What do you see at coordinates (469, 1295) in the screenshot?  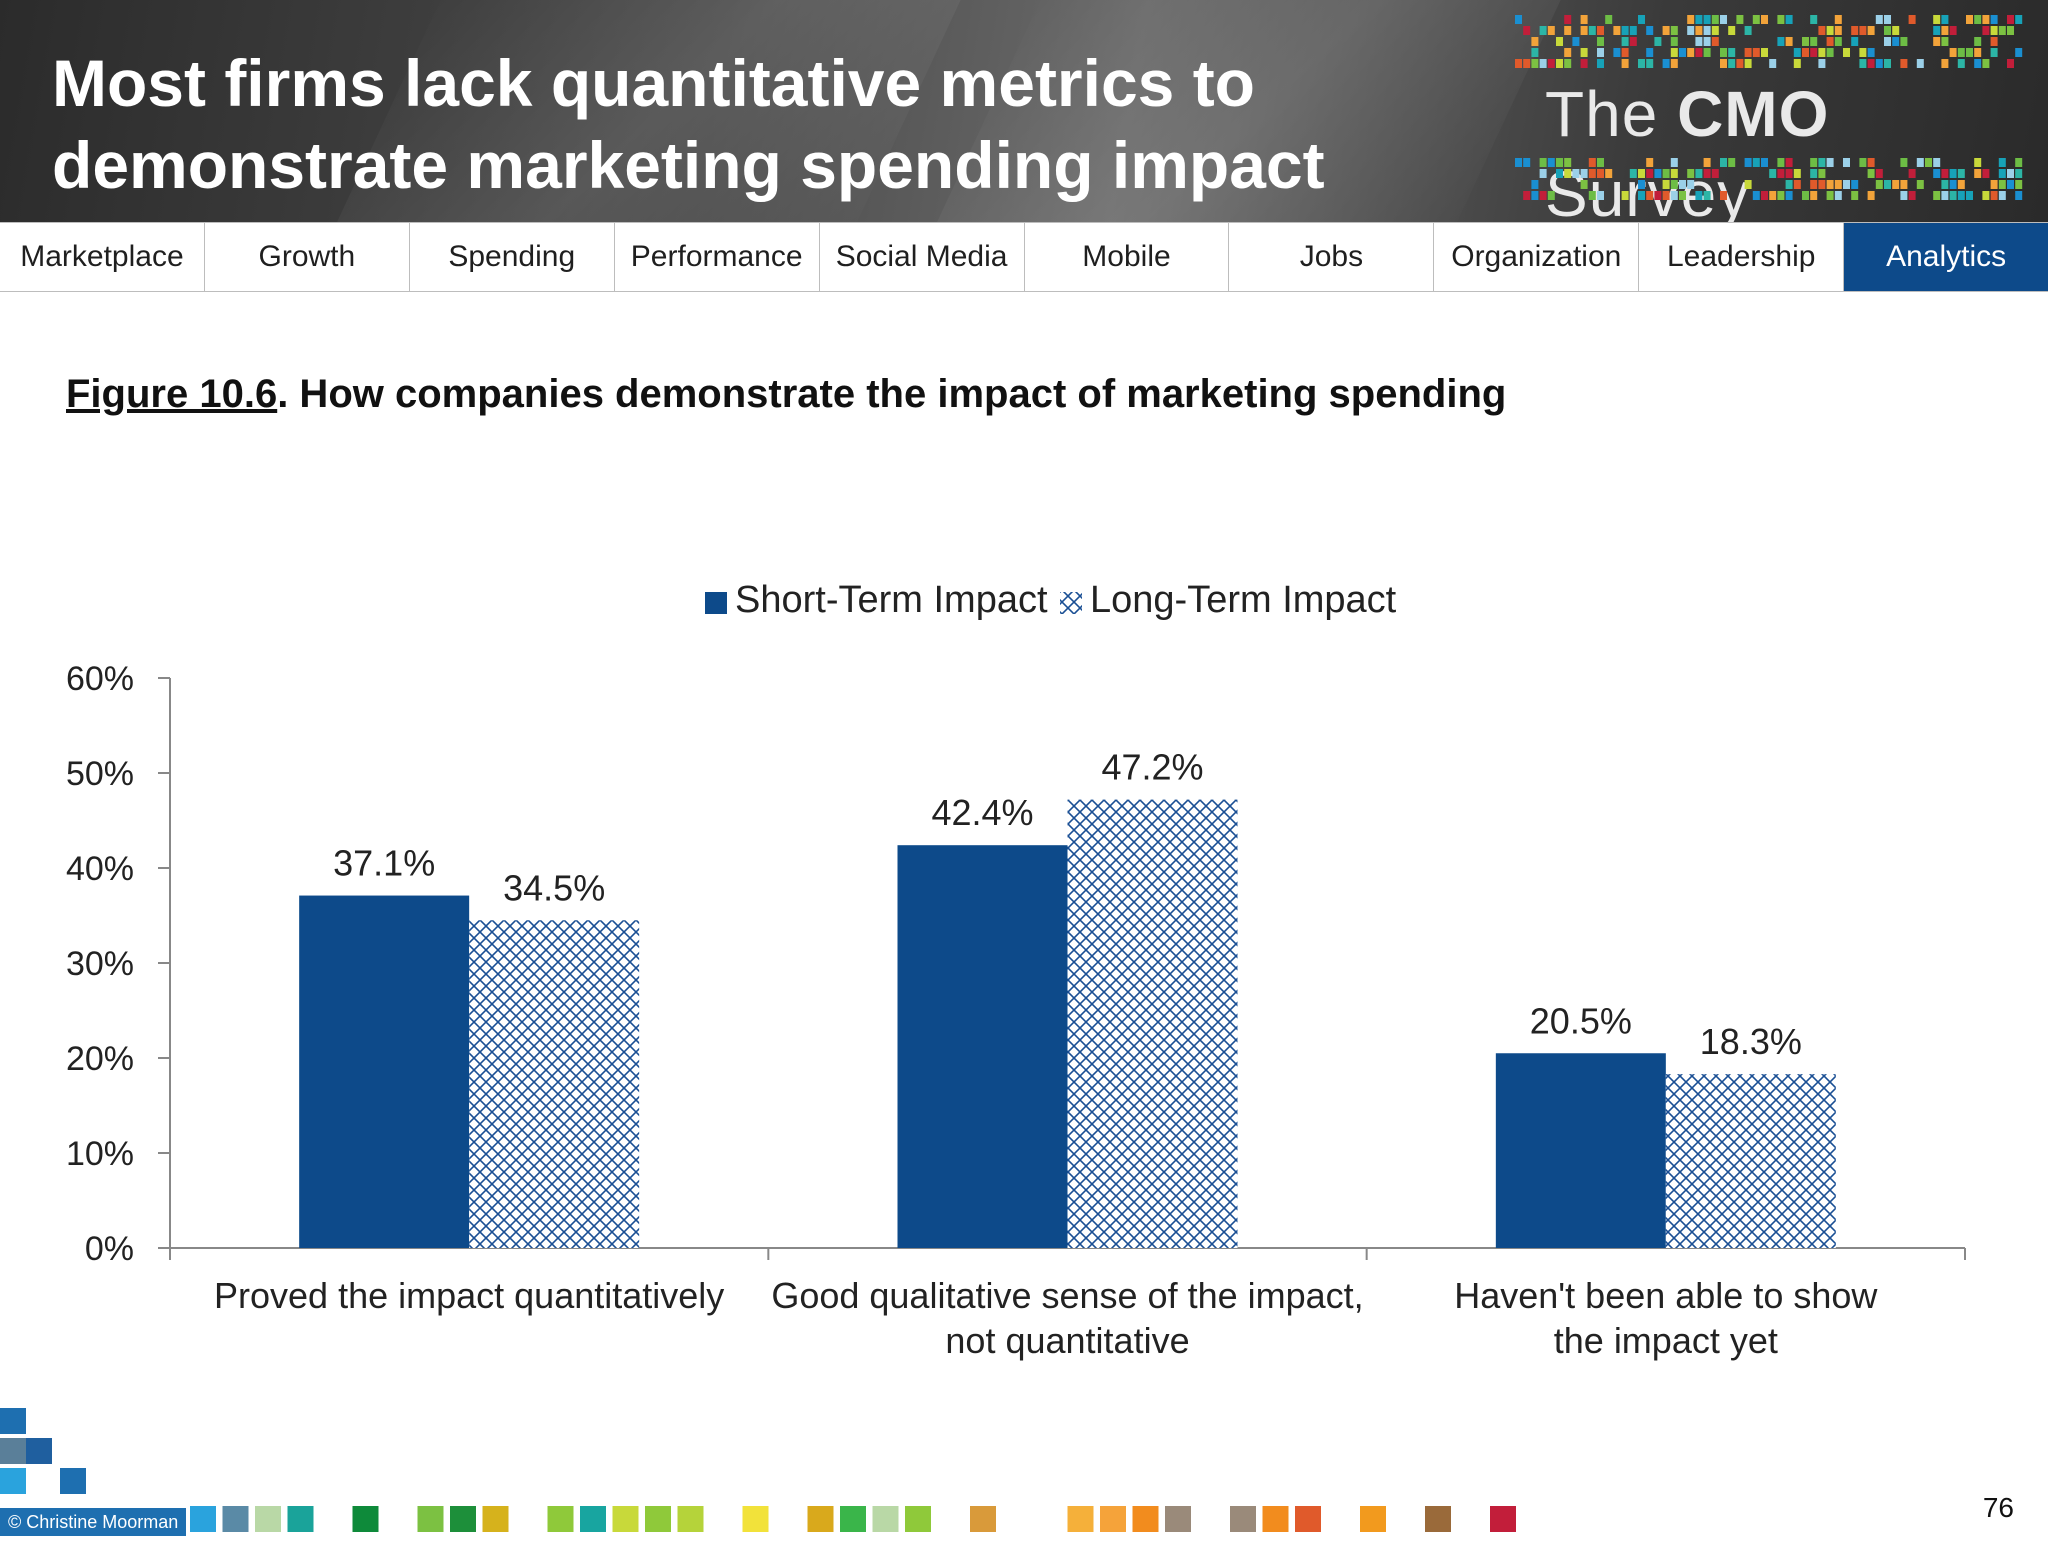 I see `x-category-label: Proved the impact quantitatively` at bounding box center [469, 1295].